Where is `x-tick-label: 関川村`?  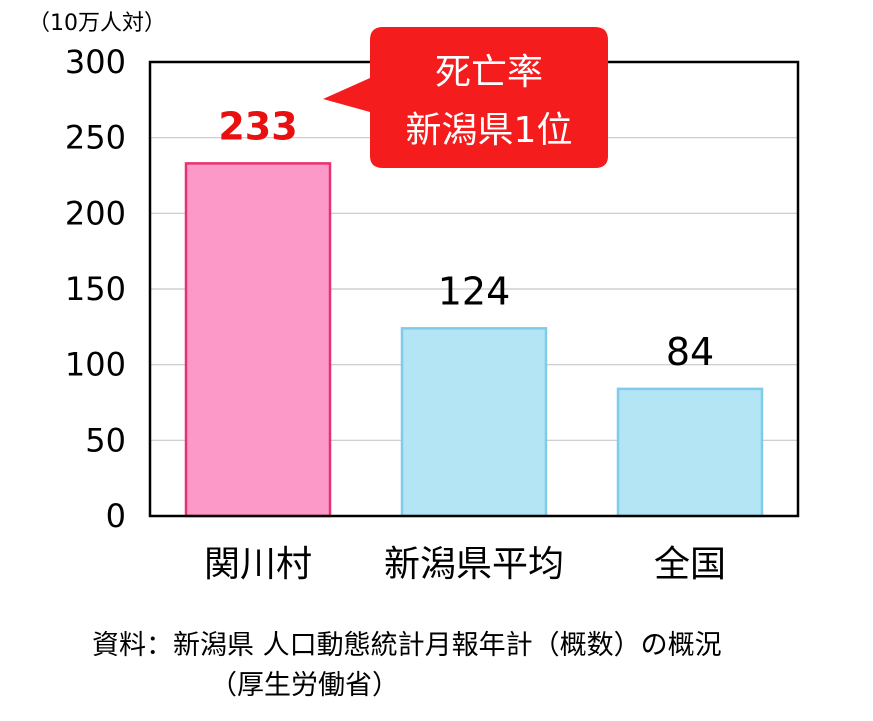 x-tick-label: 関川村 is located at coordinates (258, 564).